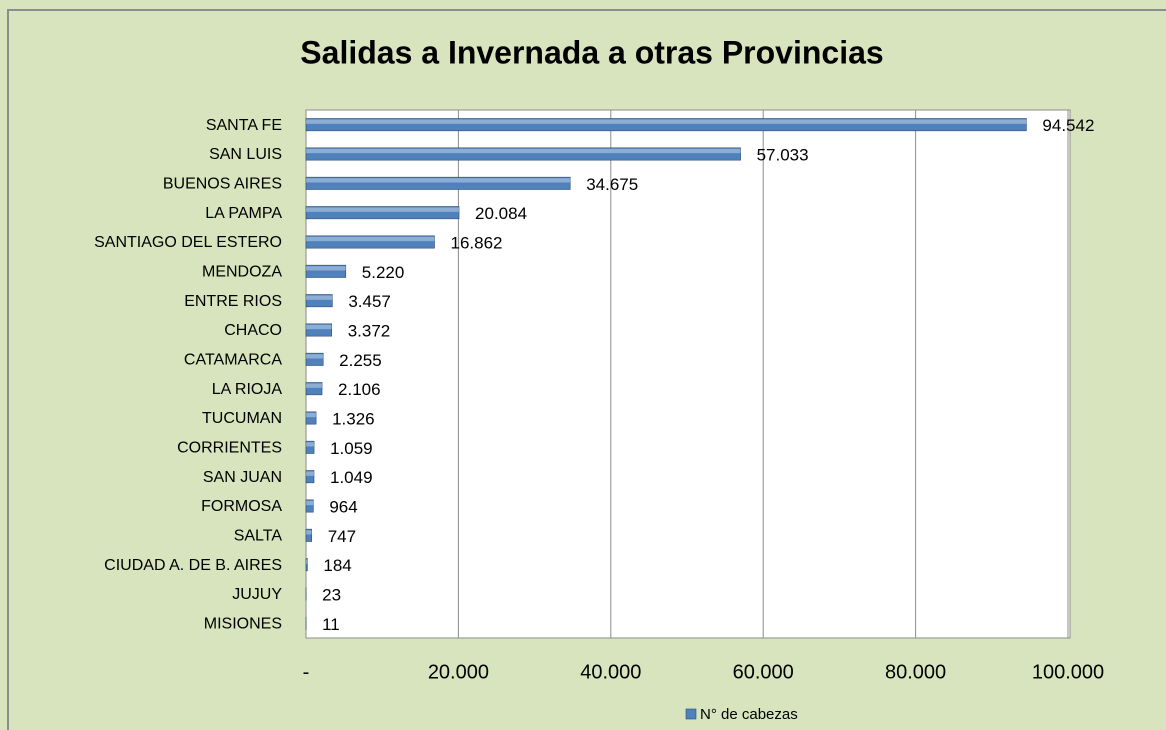 The height and width of the screenshot is (730, 1166). Describe the element at coordinates (369, 330) in the screenshot. I see `data-label: 3.372` at that location.